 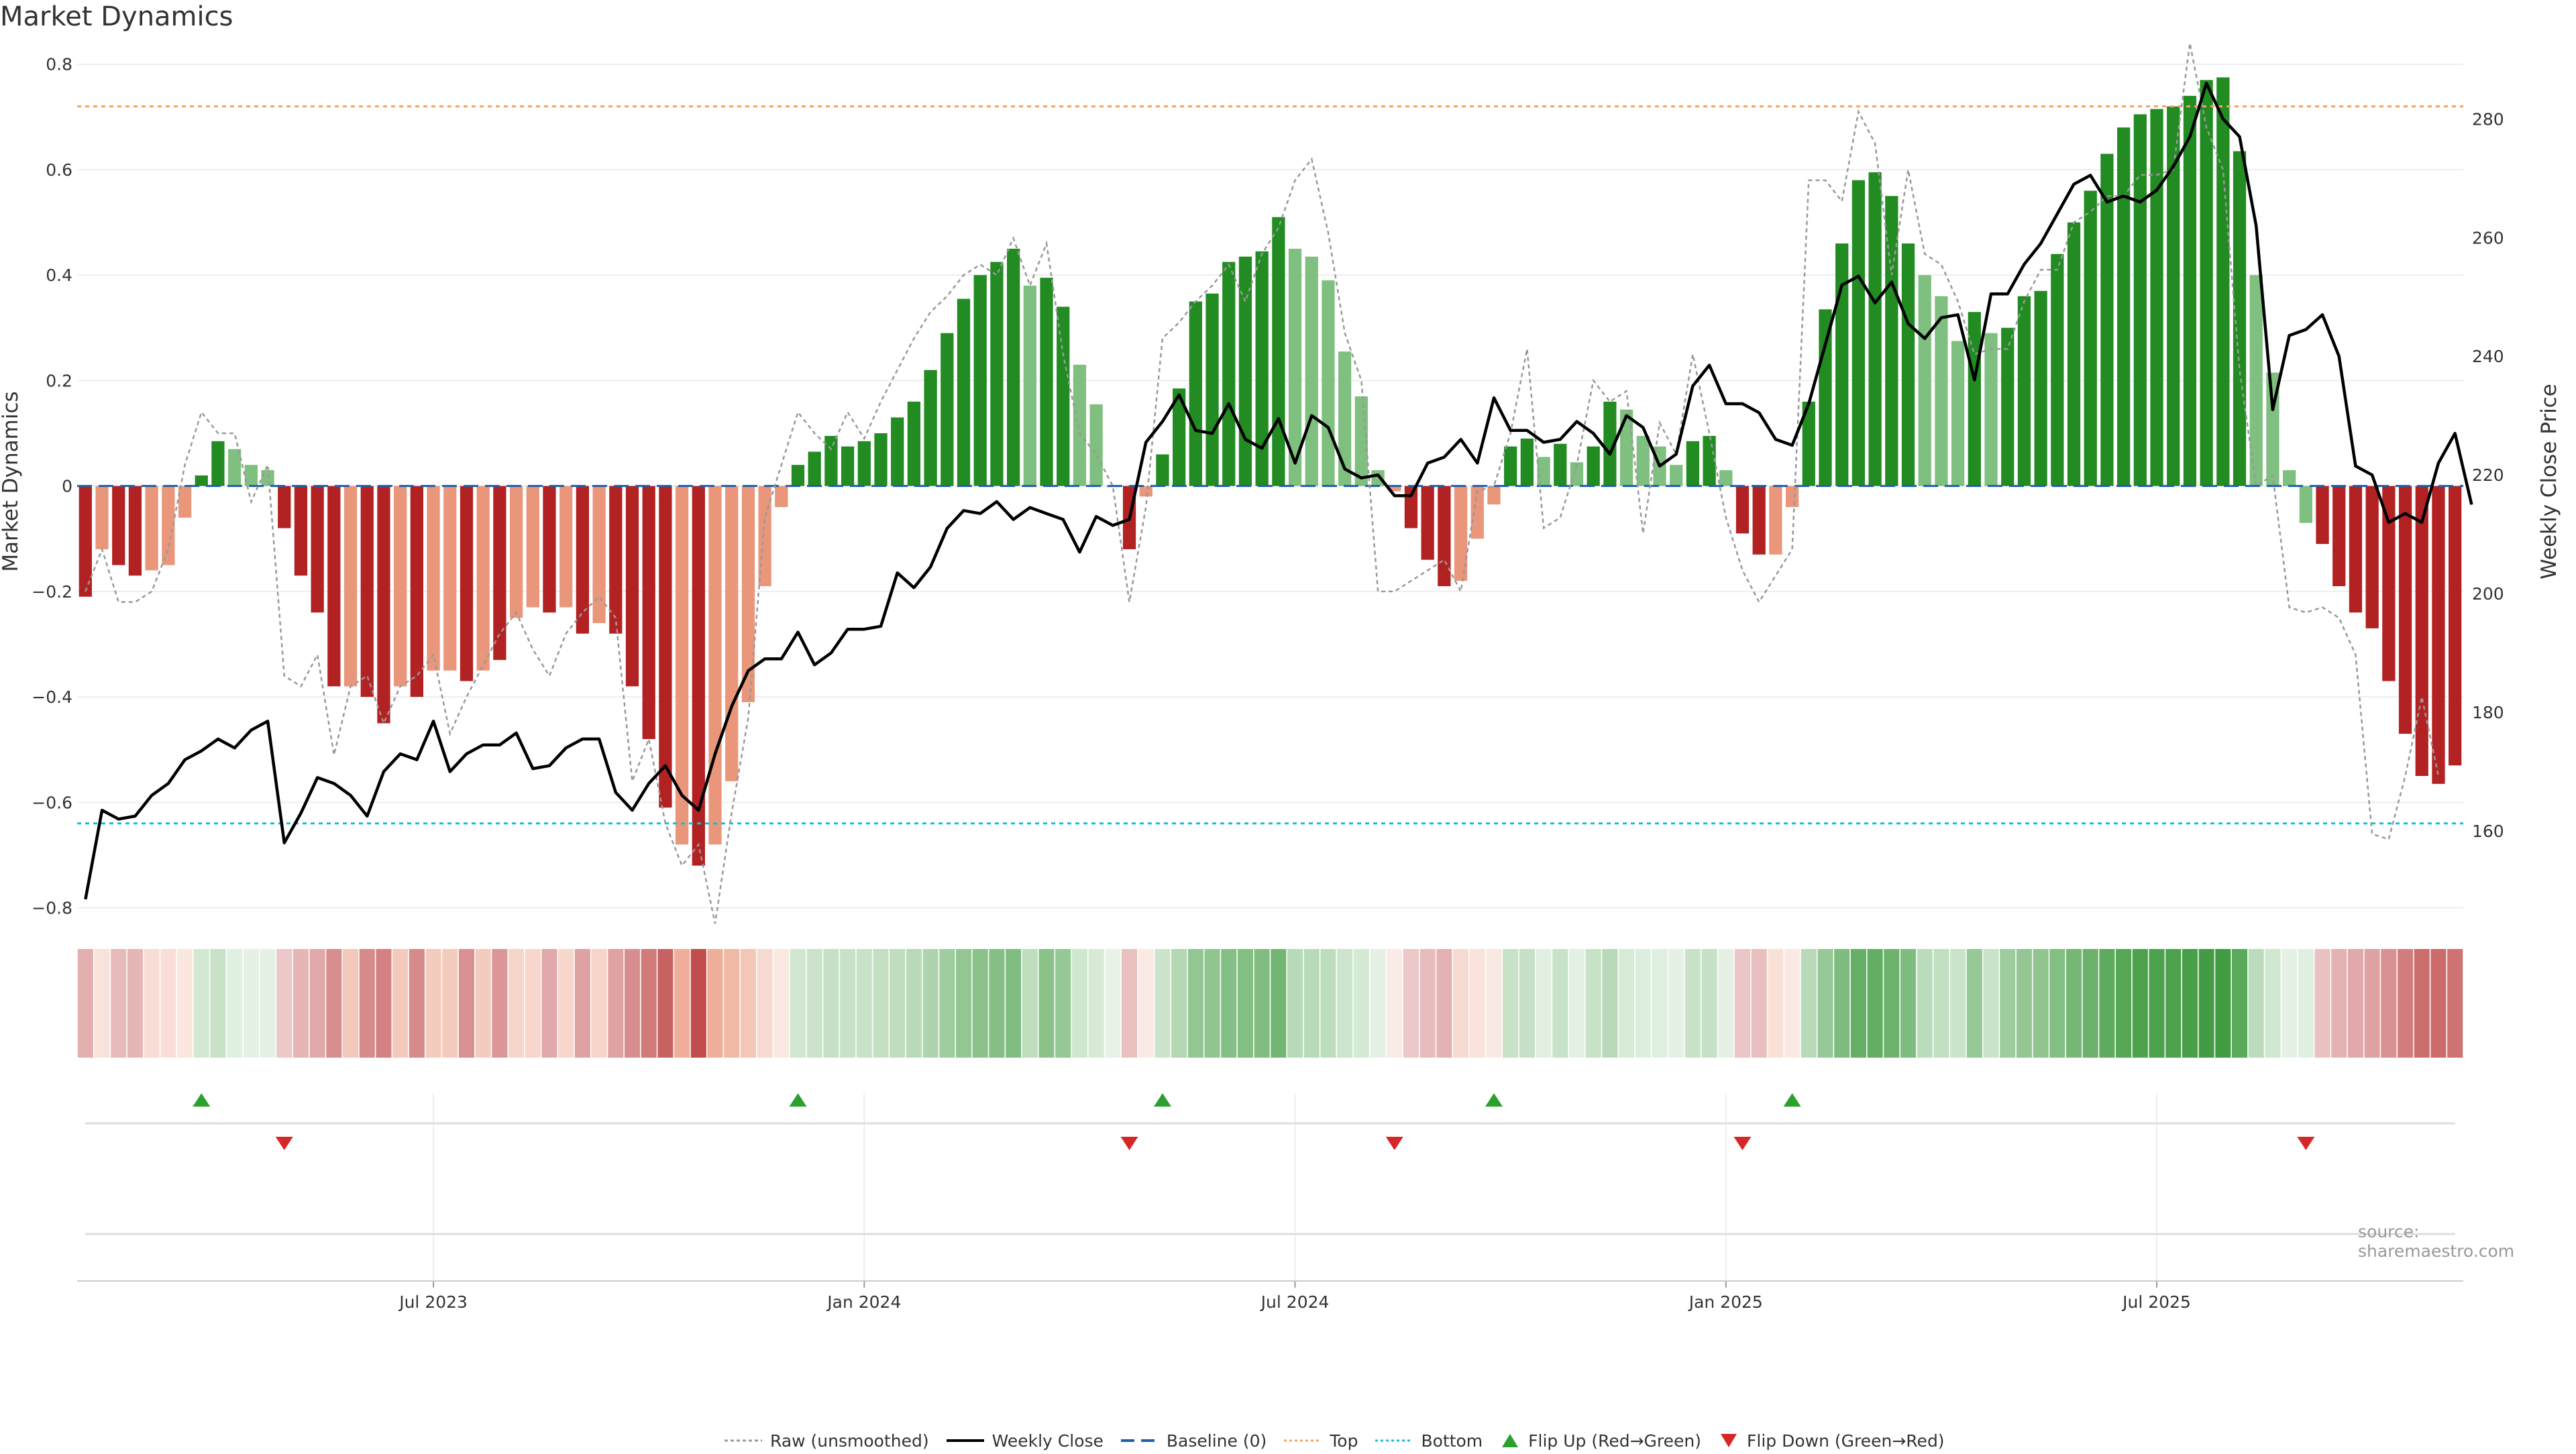 What do you see at coordinates (1216, 1441) in the screenshot?
I see `legend-label-baseline: Baseline (0)` at bounding box center [1216, 1441].